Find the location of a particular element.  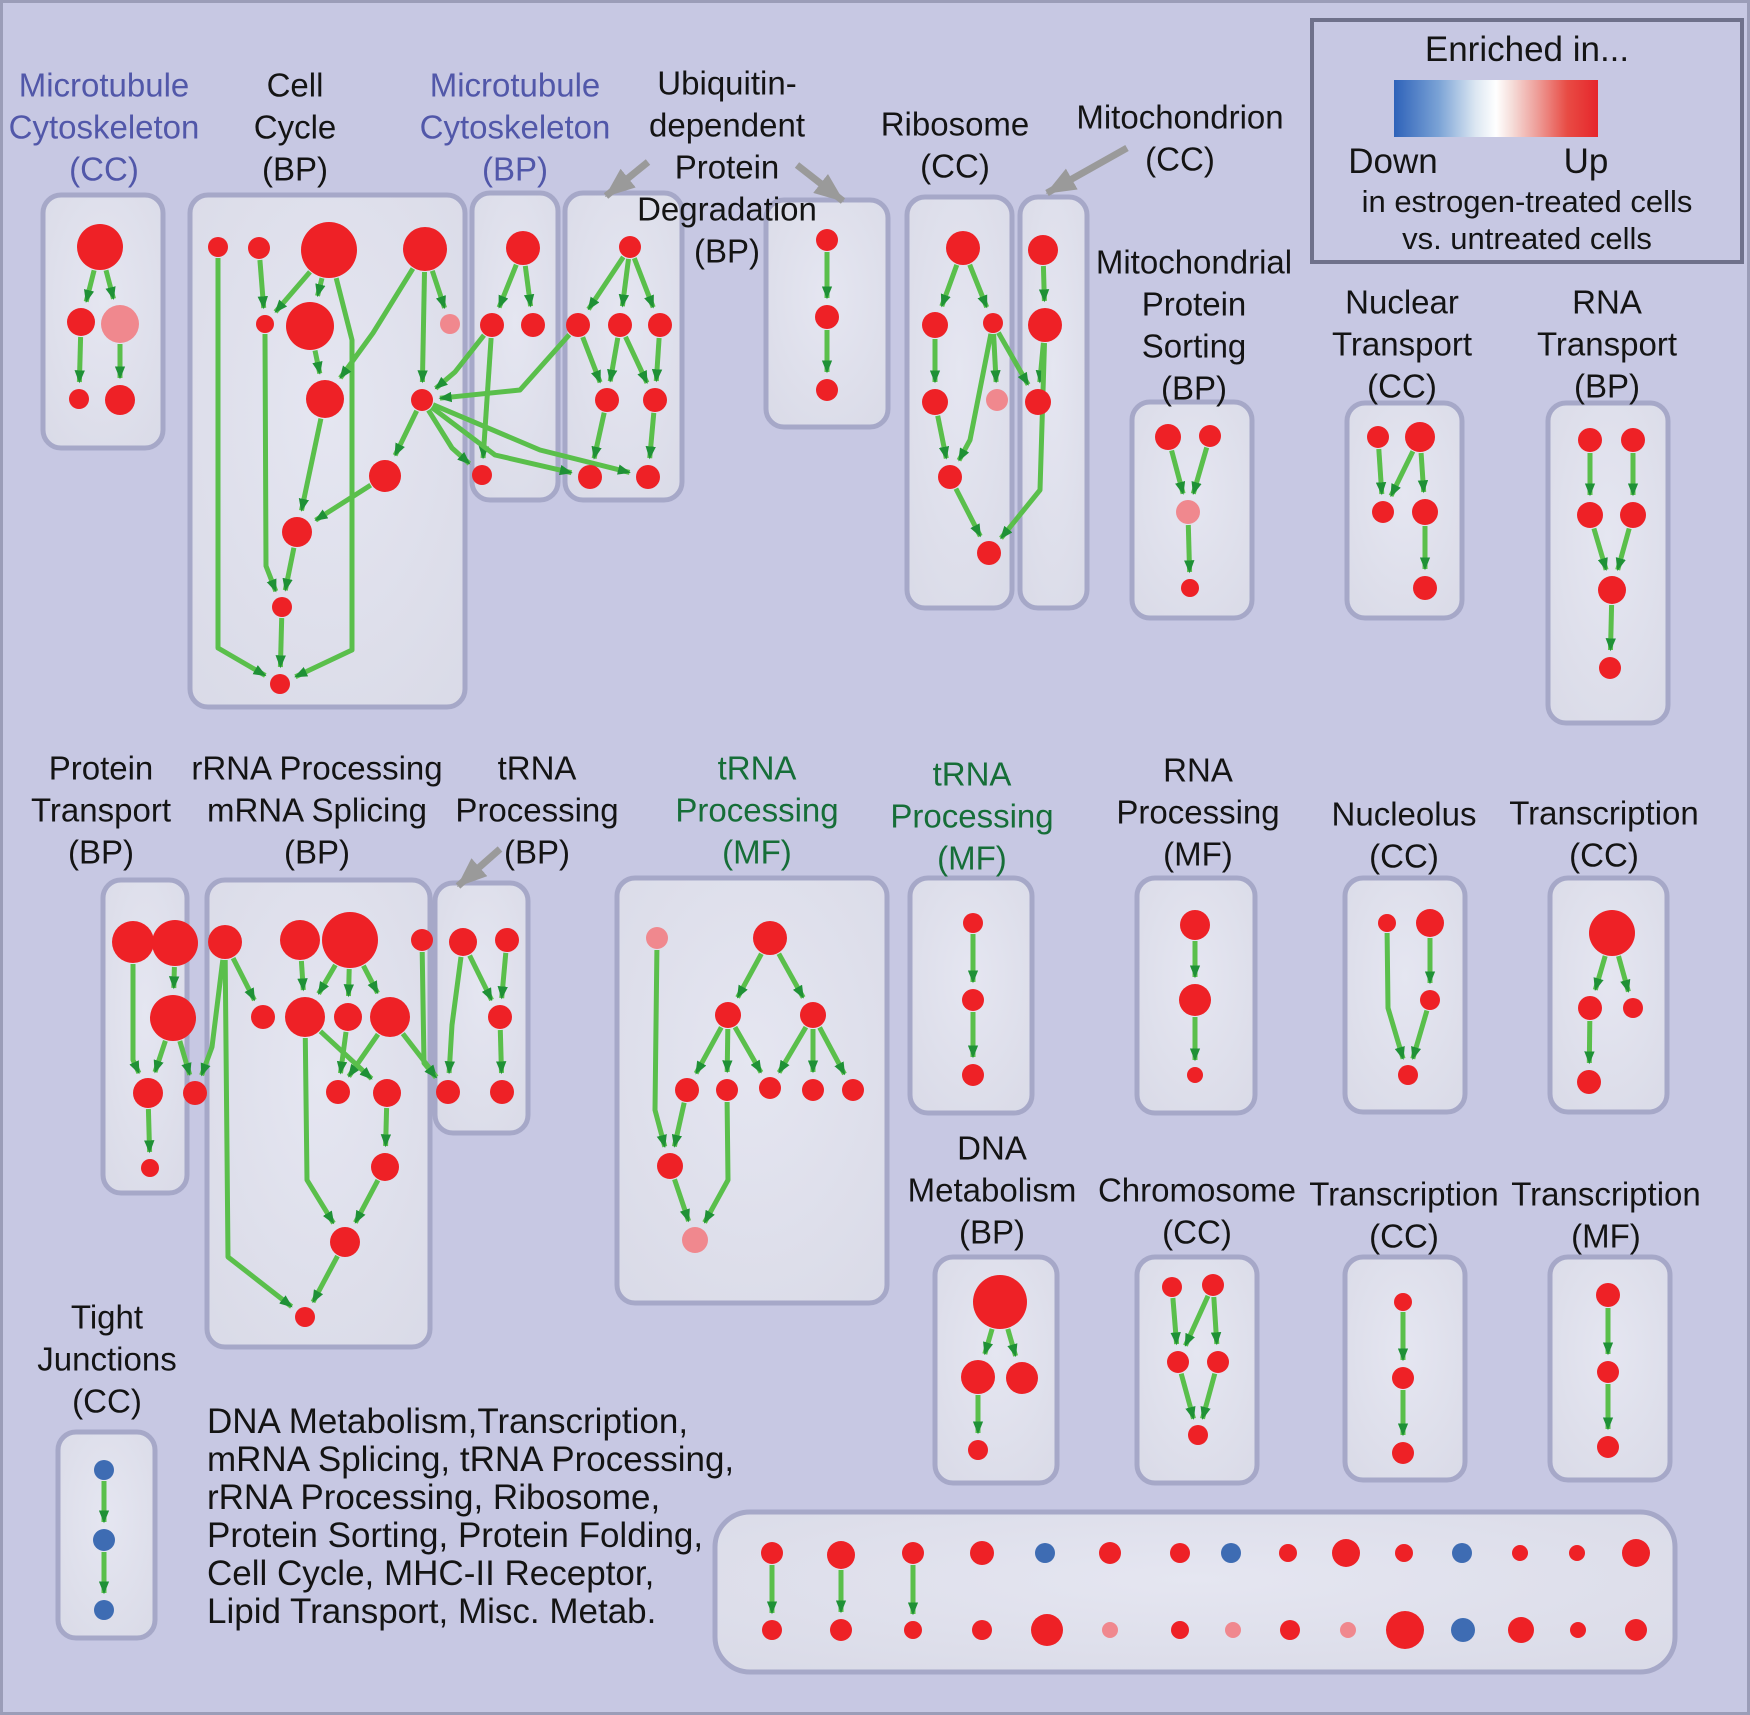

cluster-label-chromosome-cc: Chromosome is located at coordinates (1197, 1190).